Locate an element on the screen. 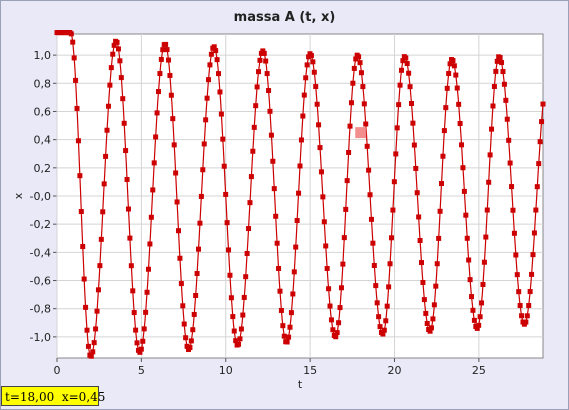 This screenshot has width=569, height=410. x-tick-label: 20 is located at coordinates (395, 370).